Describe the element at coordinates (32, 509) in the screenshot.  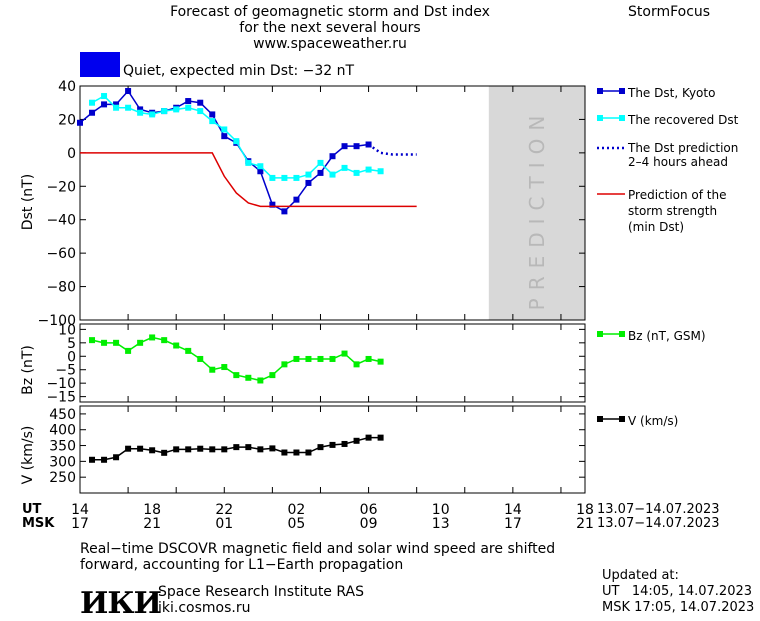
I see `ut-axis-label: UT` at that location.